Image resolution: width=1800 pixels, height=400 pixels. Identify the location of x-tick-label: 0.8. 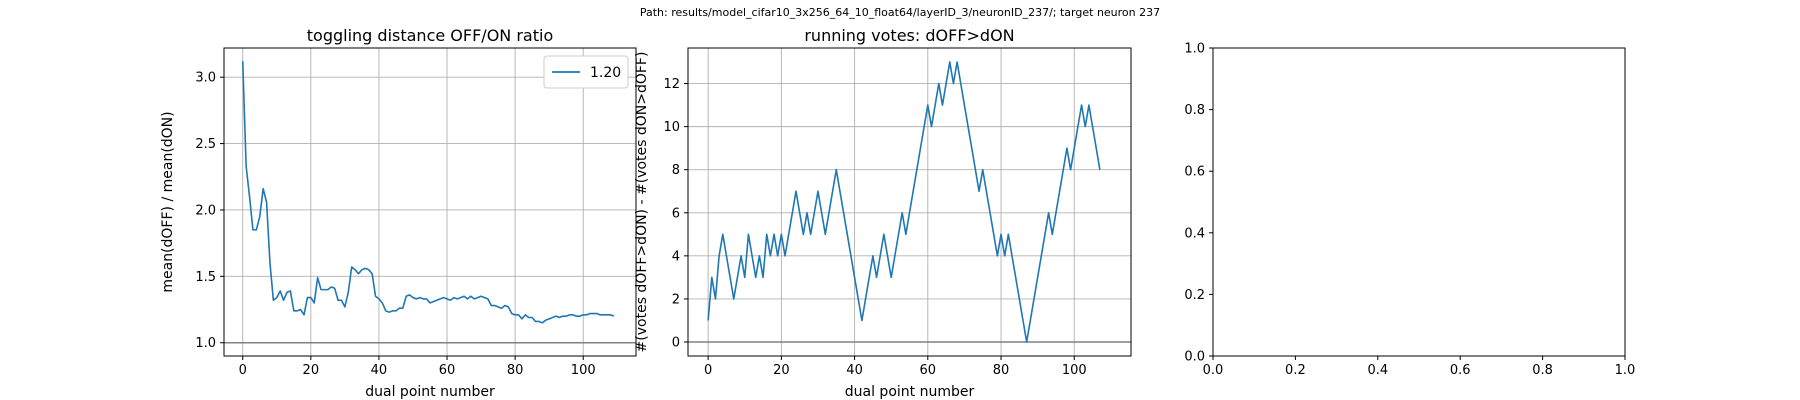
(1542, 370).